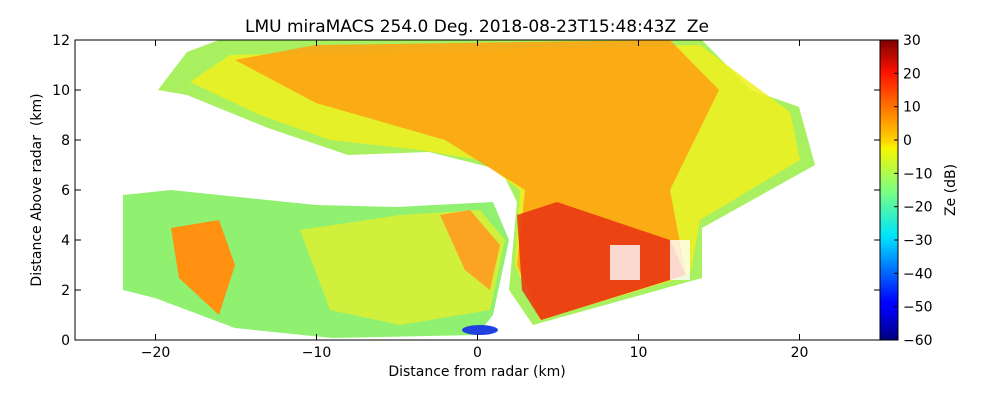 Image resolution: width=1000 pixels, height=400 pixels. I want to click on x-tick-label: −20, so click(156, 353).